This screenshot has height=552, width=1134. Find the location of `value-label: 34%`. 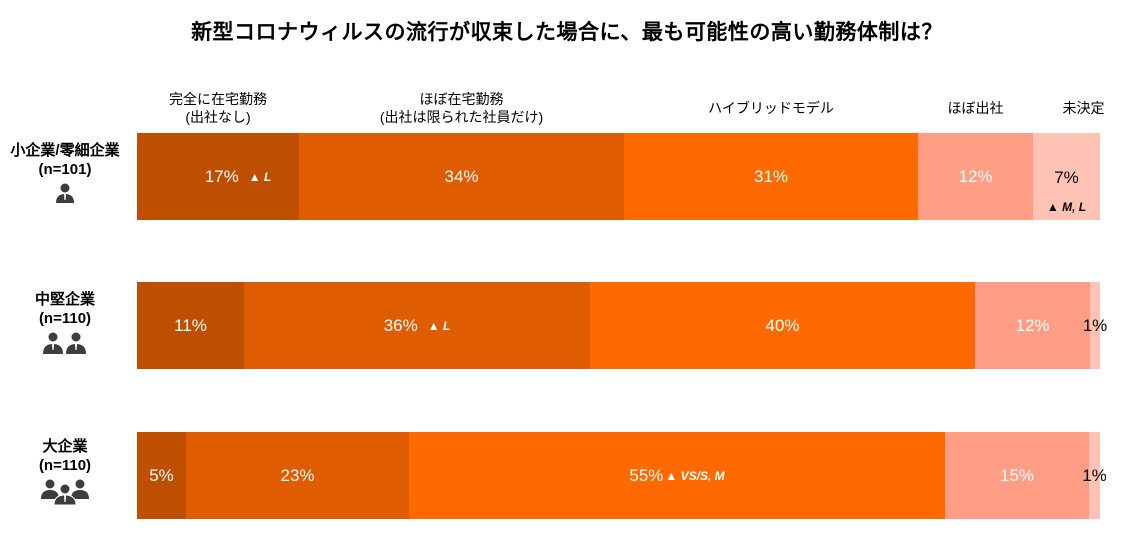

value-label: 34% is located at coordinates (461, 176).